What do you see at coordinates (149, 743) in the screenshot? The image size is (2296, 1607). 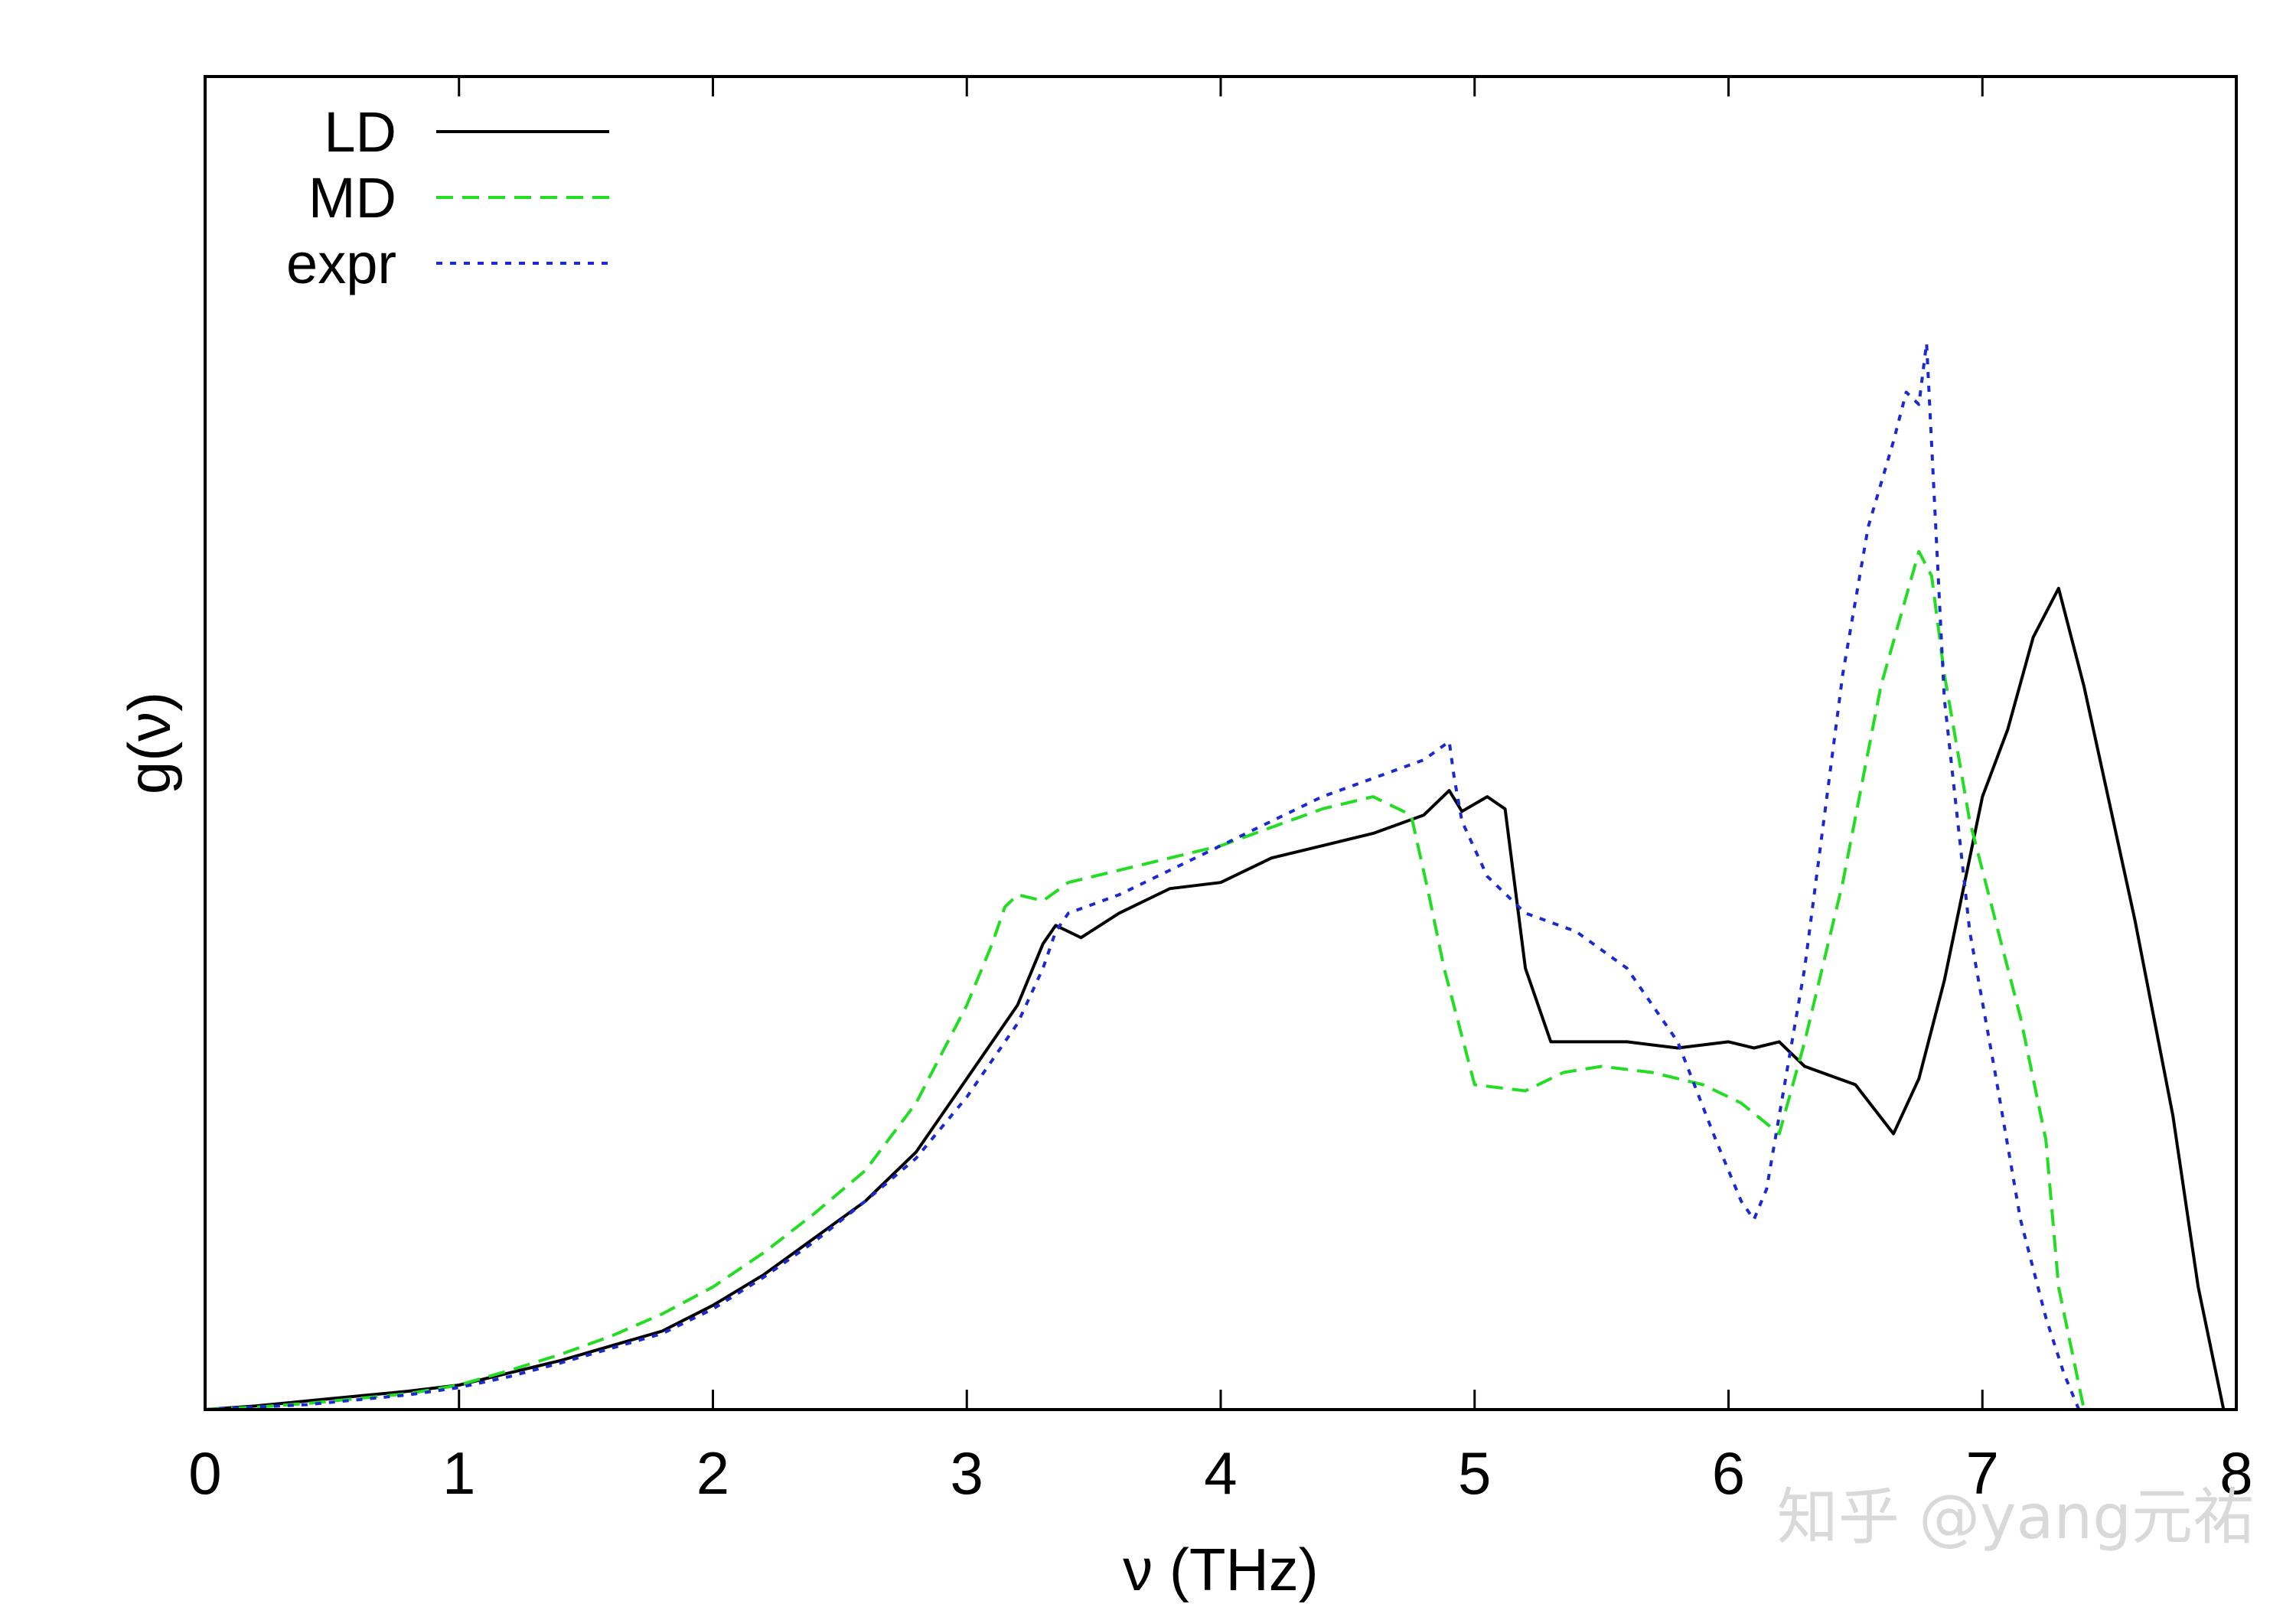 I see `y-axis-title: g(ν)` at bounding box center [149, 743].